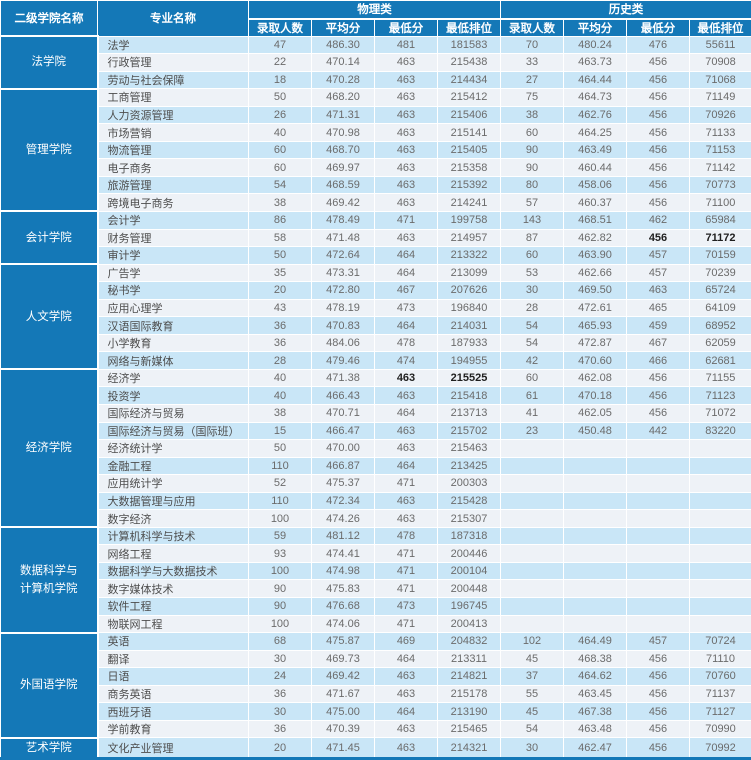  I want to click on value-cell: 65984, so click(720, 220).